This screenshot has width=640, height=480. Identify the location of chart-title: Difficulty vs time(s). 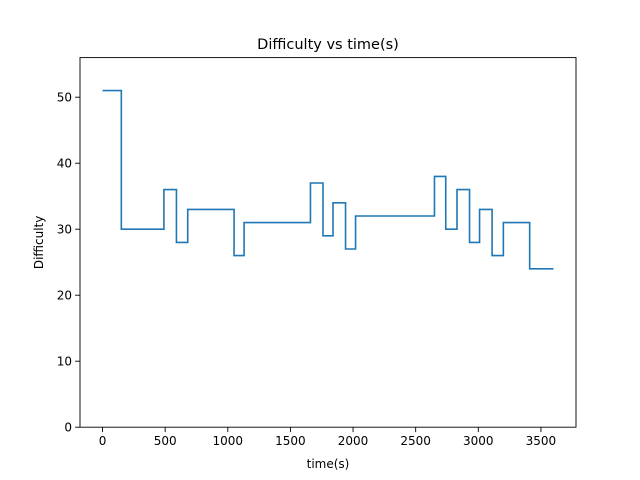
(328, 45).